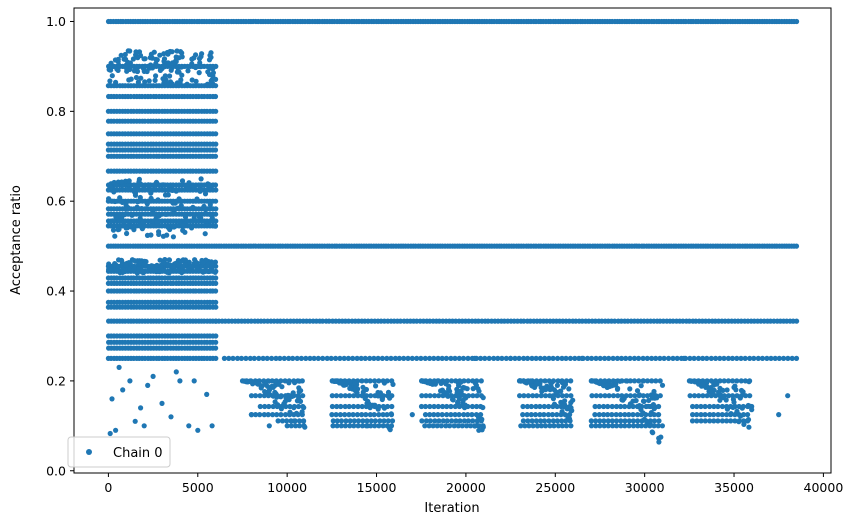 The height and width of the screenshot is (525, 859). I want to click on x-tick-label: 10000, so click(287, 487).